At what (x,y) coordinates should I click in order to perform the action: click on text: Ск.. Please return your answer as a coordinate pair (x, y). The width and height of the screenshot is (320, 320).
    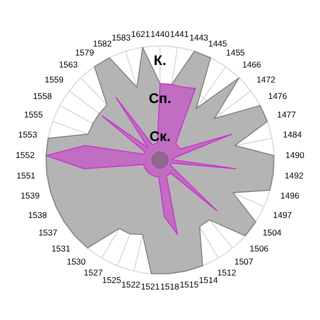
    Looking at the image, I should click on (160, 136).